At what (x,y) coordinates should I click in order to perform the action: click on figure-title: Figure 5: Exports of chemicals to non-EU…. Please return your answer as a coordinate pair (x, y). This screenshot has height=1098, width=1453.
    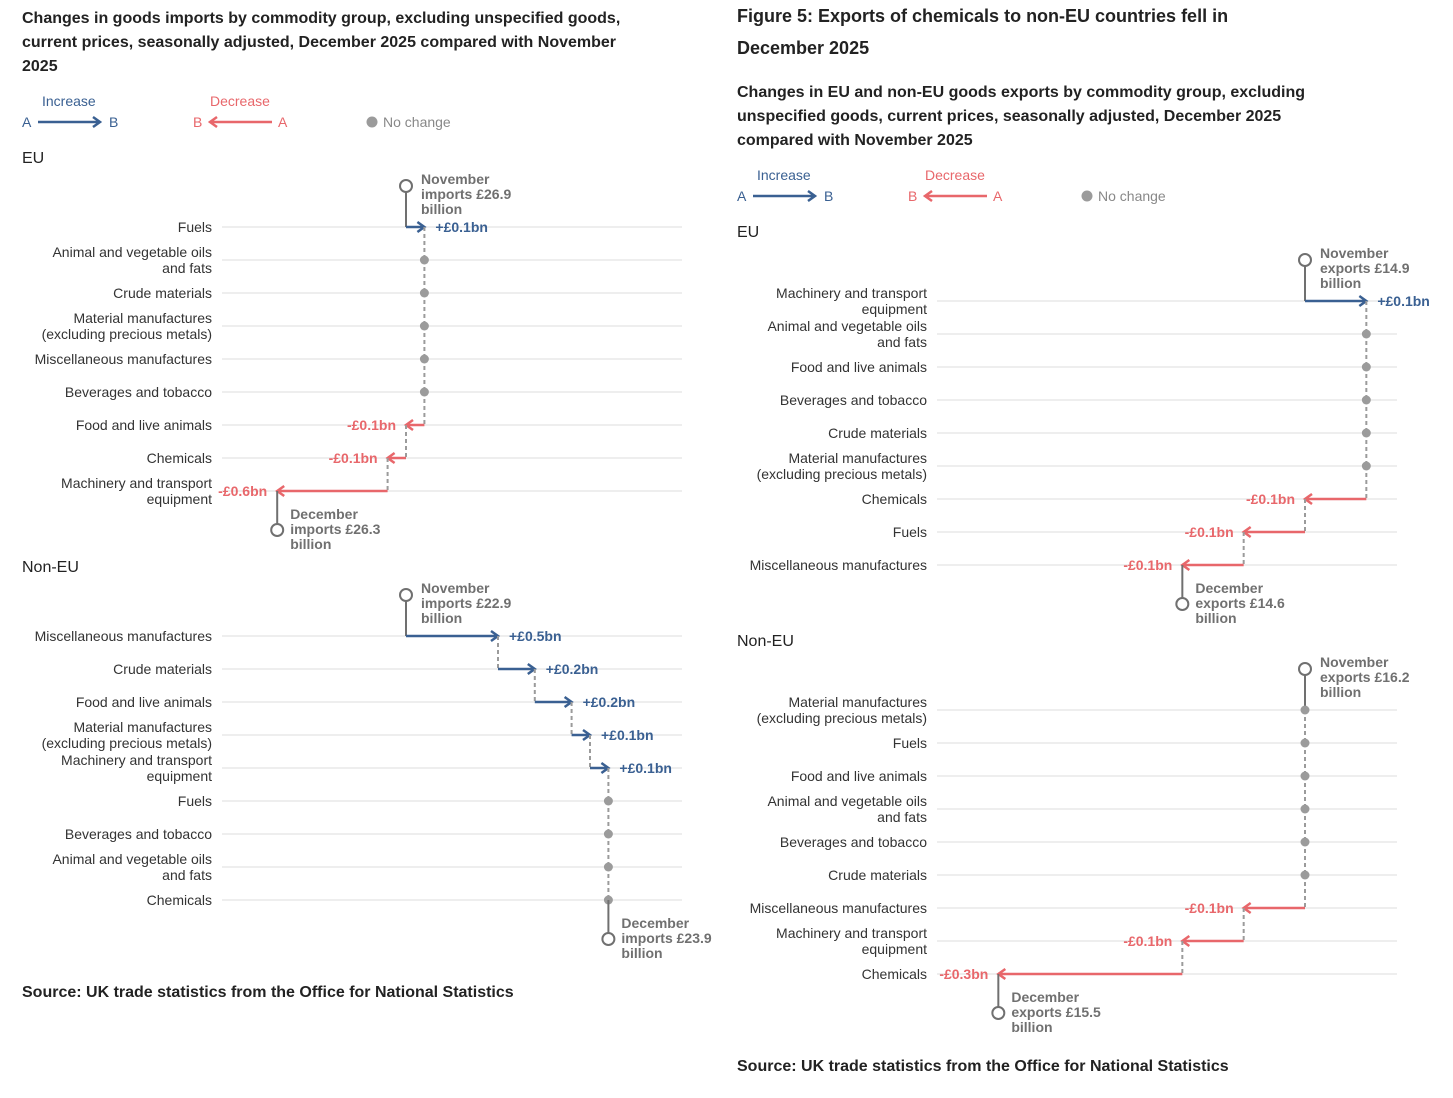
    Looking at the image, I should click on (983, 32).